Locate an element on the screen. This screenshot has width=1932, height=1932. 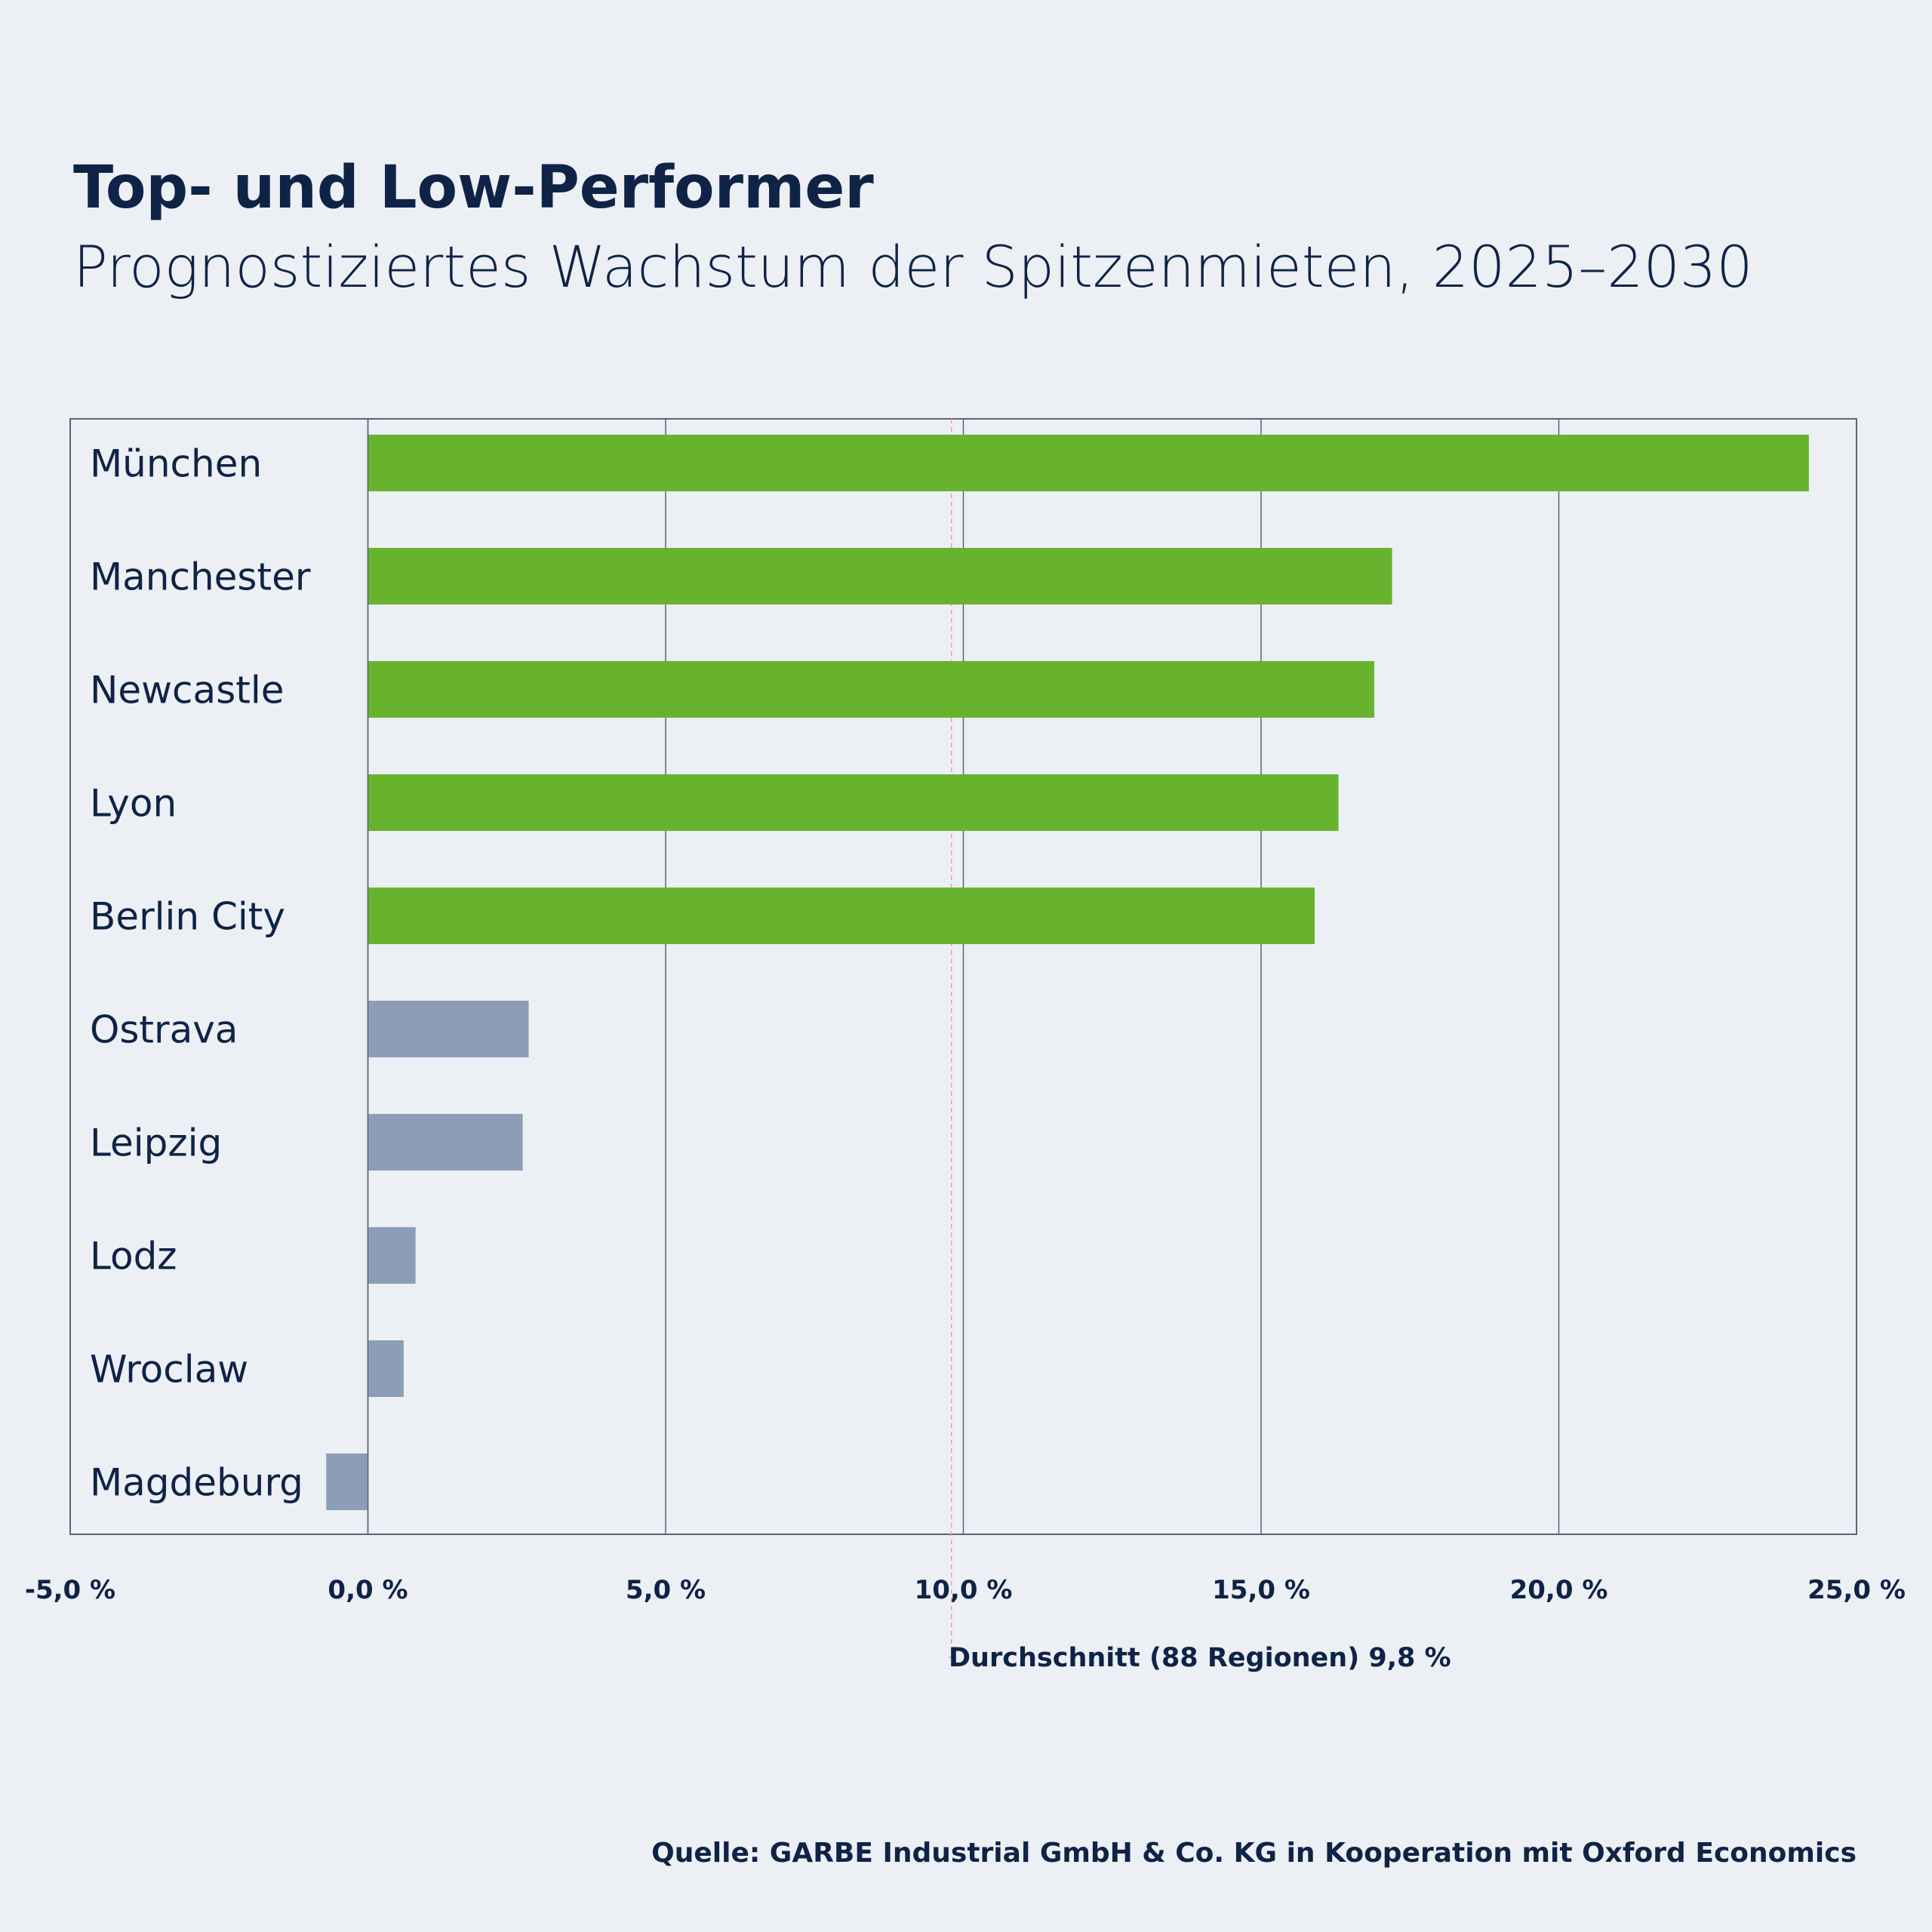
category-label: Magdeburg is located at coordinates (196, 1483).